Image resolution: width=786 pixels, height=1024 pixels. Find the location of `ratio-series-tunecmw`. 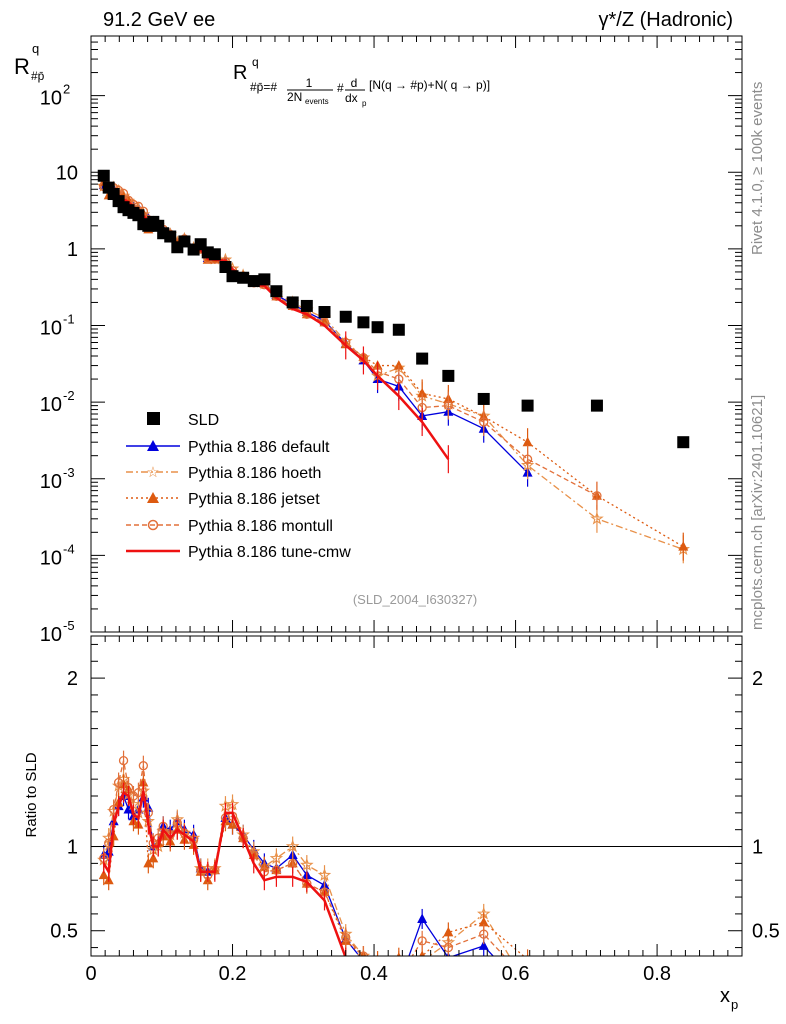

ratio-series-tunecmw is located at coordinates (224, 868).